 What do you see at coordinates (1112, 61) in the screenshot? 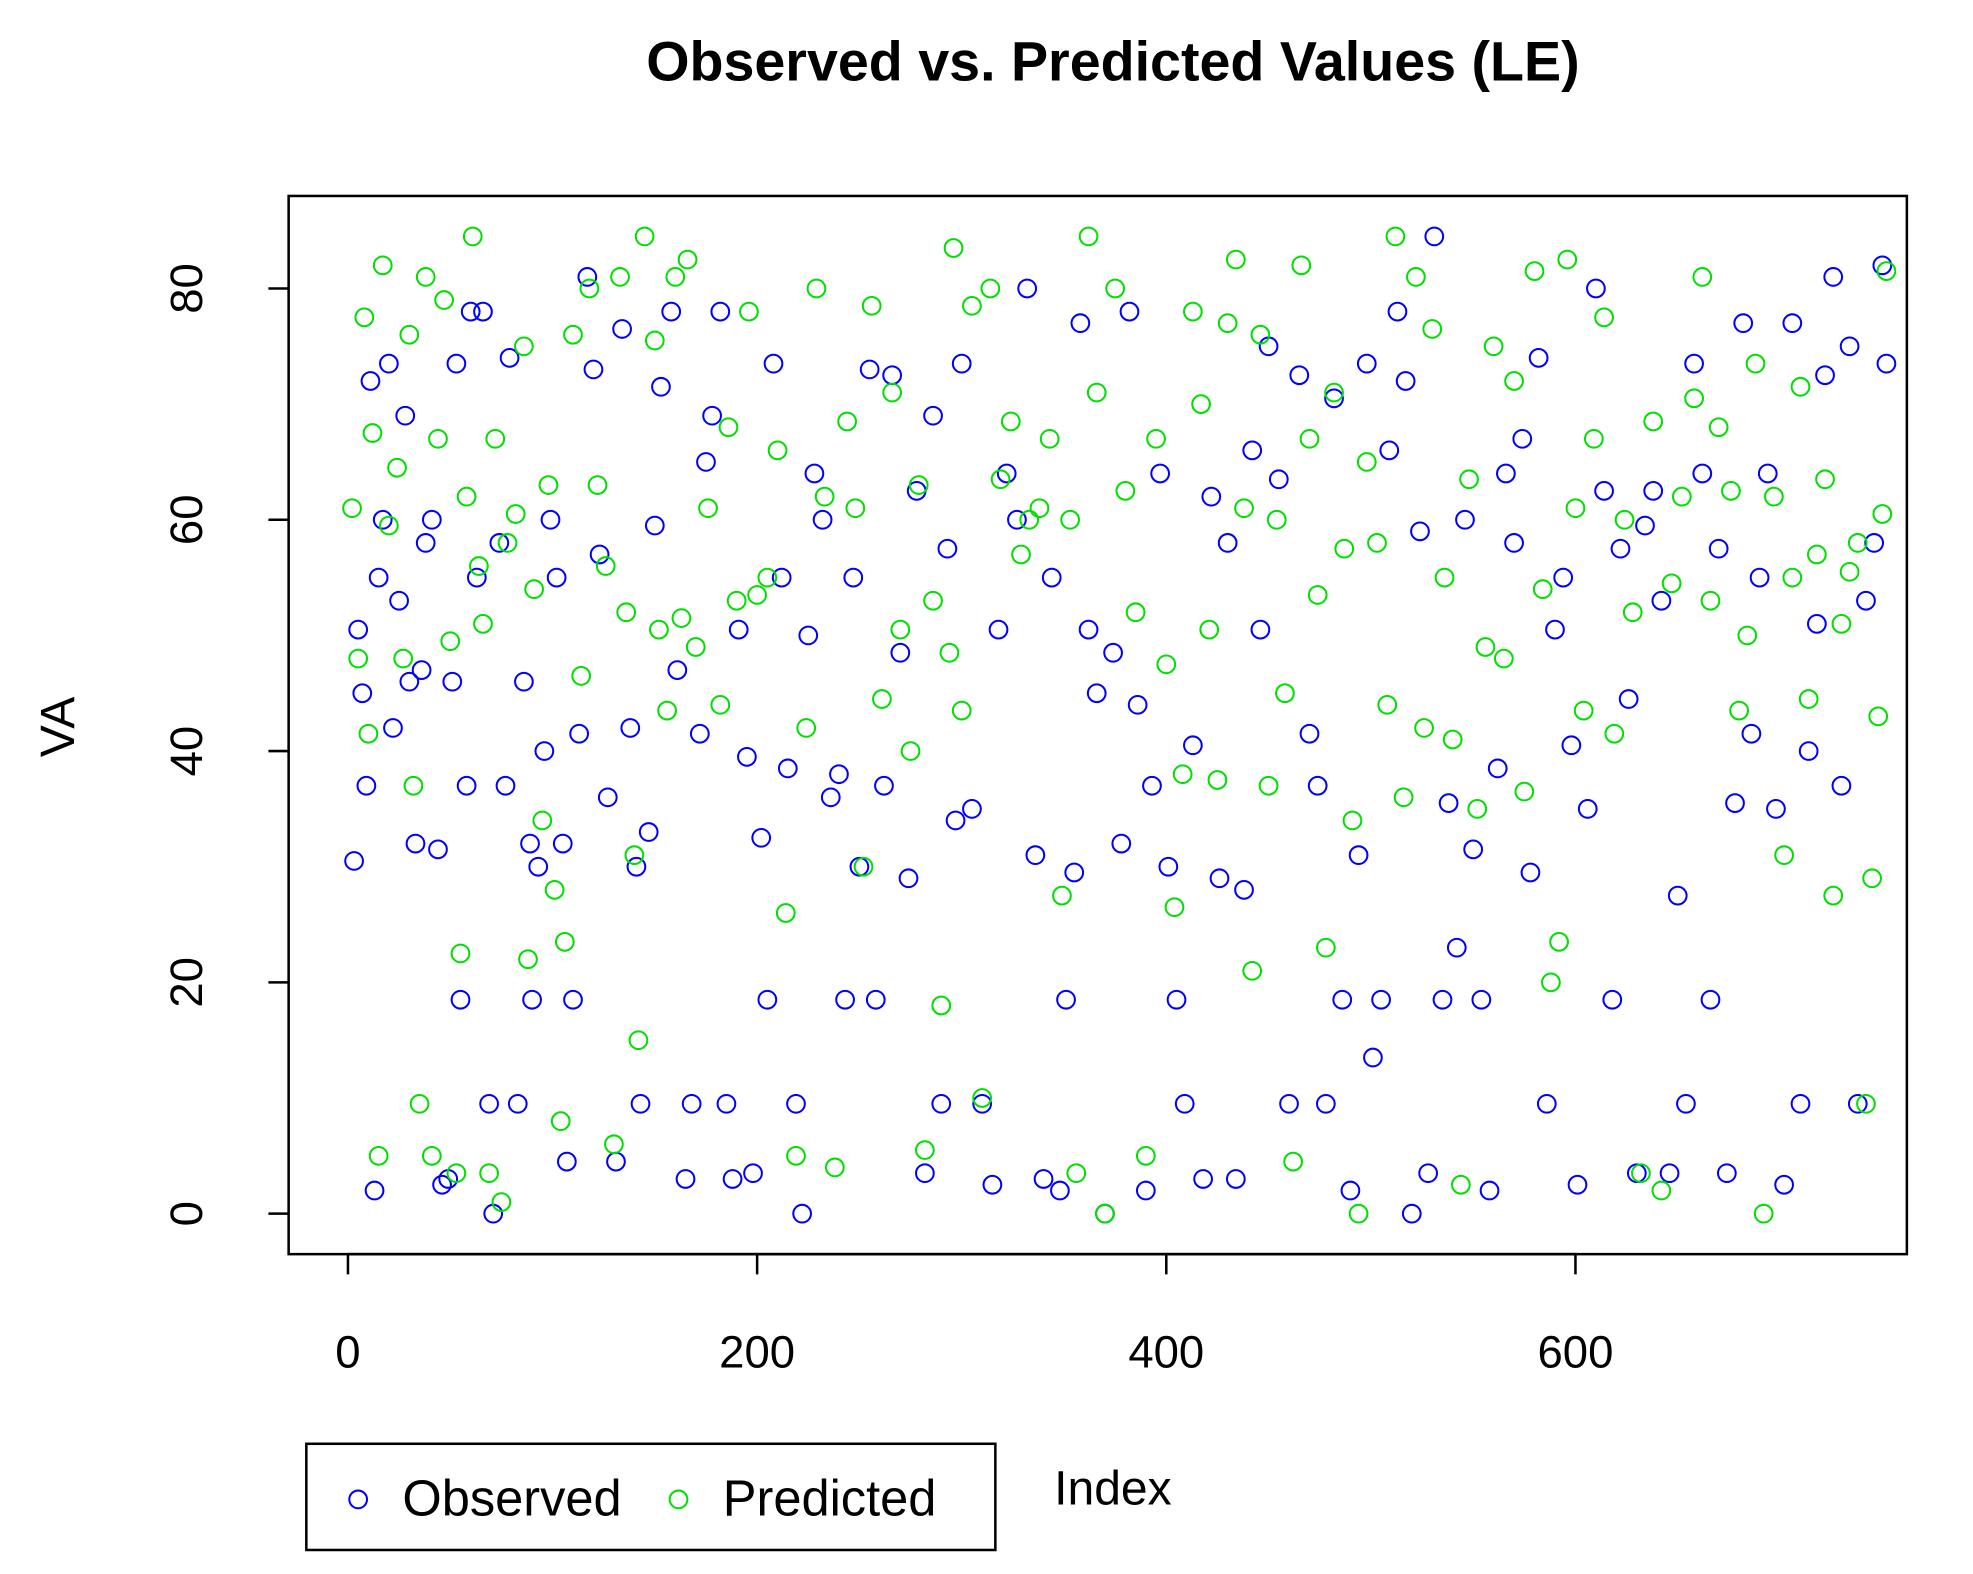
I see `chart-title: Observed vs. Predicted Values (LE)` at bounding box center [1112, 61].